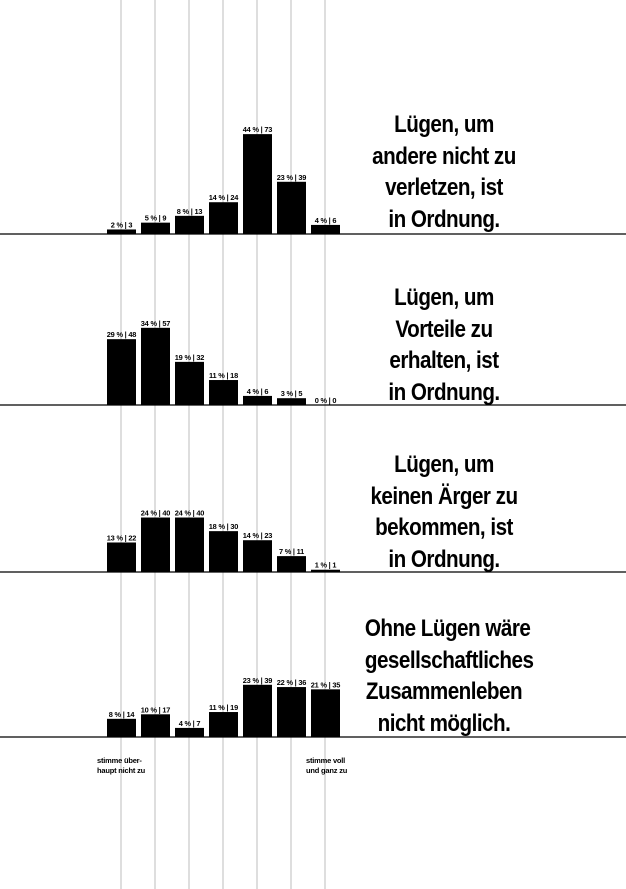  What do you see at coordinates (326, 684) in the screenshot?
I see `value-label: 21 % | 35` at bounding box center [326, 684].